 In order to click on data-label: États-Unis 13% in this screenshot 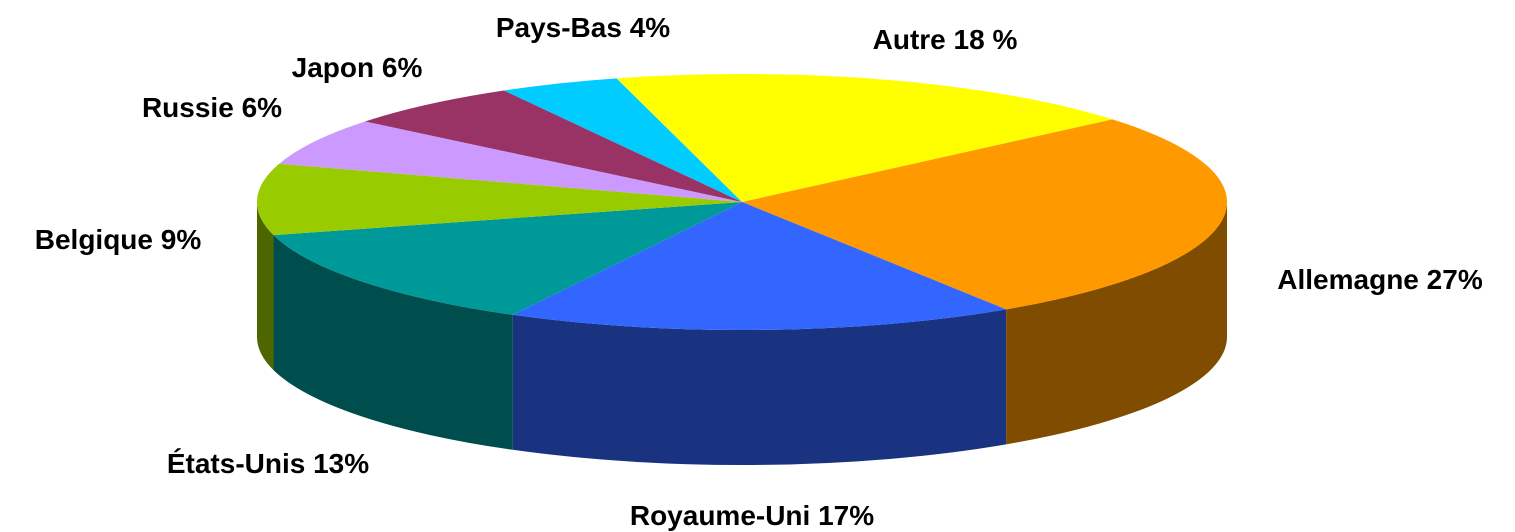, I will do `click(268, 463)`.